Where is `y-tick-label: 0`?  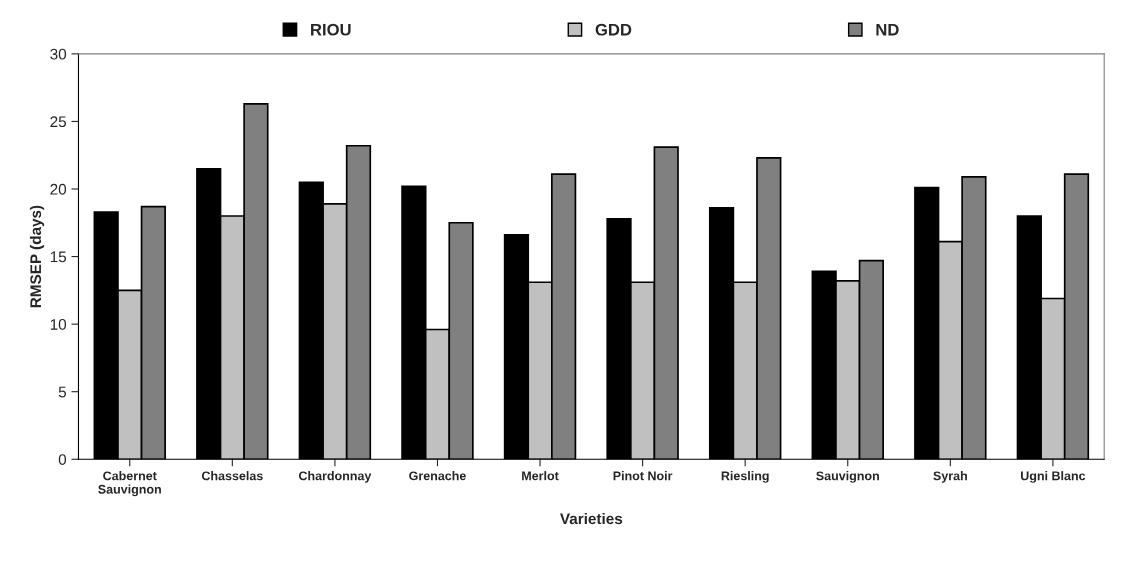 y-tick-label: 0 is located at coordinates (62, 459).